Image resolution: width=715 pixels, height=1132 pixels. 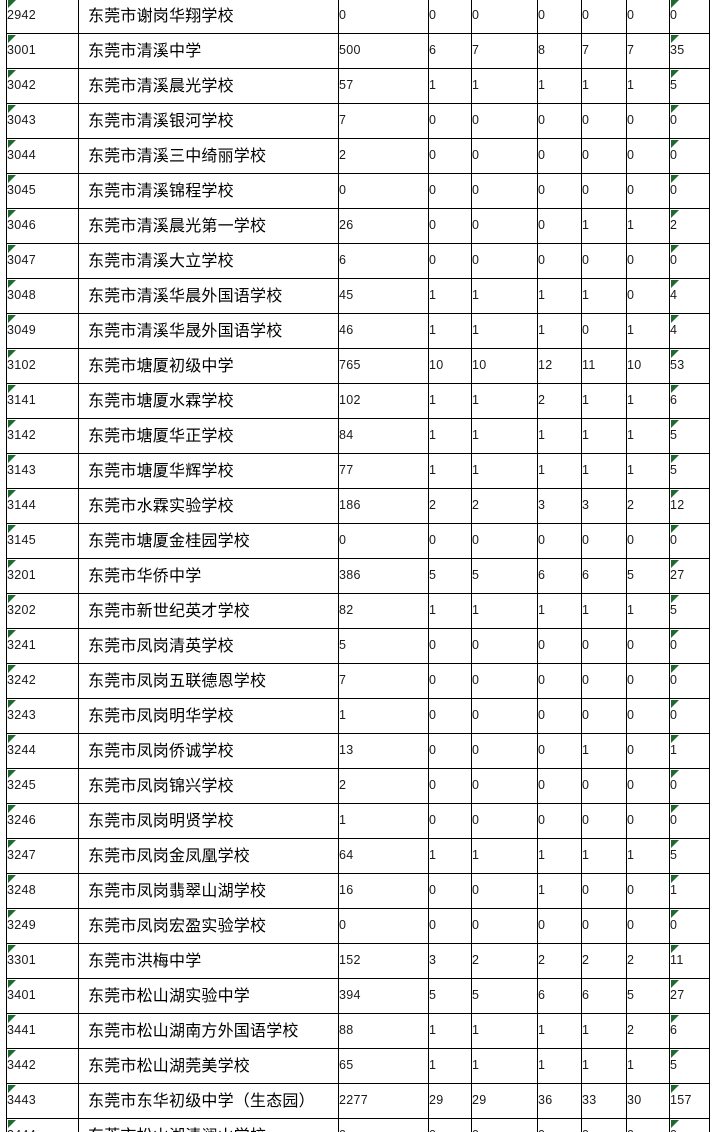 What do you see at coordinates (358, 366) in the screenshot?
I see `table-row: 3102 东莞市塘厦初级中学 765 10 10 12 11 10 53` at bounding box center [358, 366].